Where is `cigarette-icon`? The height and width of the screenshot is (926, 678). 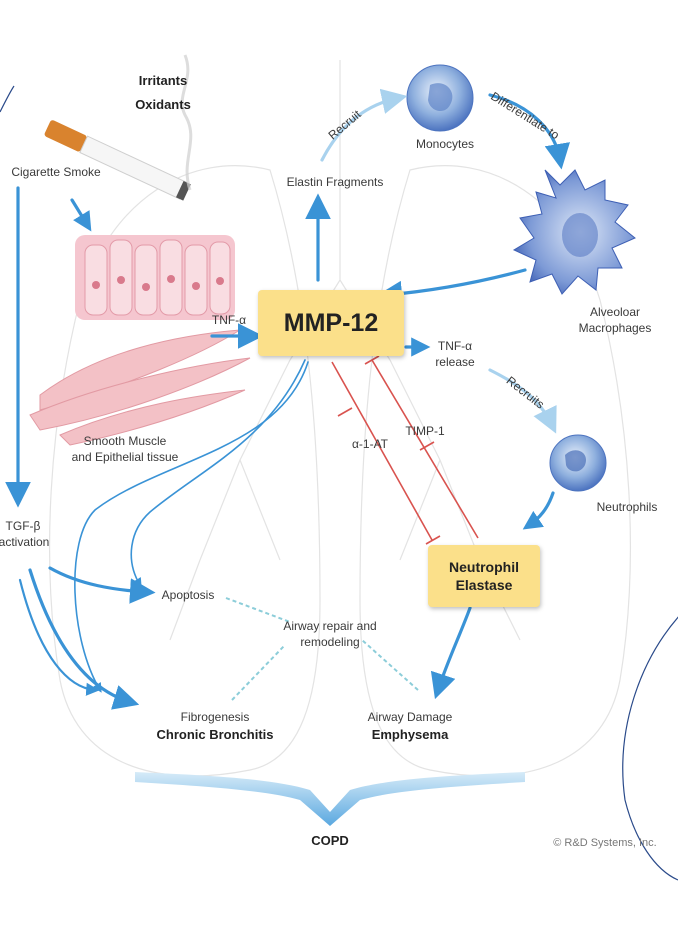 cigarette-icon is located at coordinates (118, 127).